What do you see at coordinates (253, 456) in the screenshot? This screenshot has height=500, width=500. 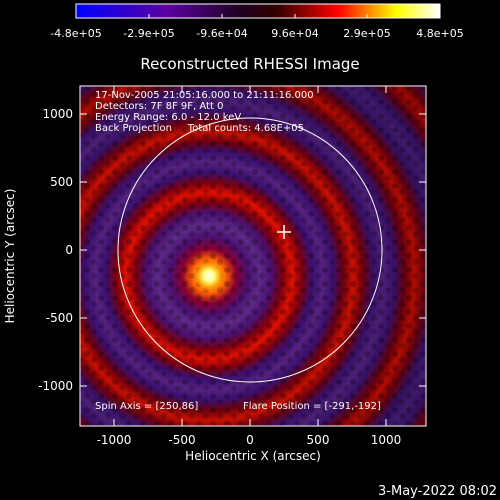 I see `x-axis-label: Heliocentric X (arcsec)` at bounding box center [253, 456].